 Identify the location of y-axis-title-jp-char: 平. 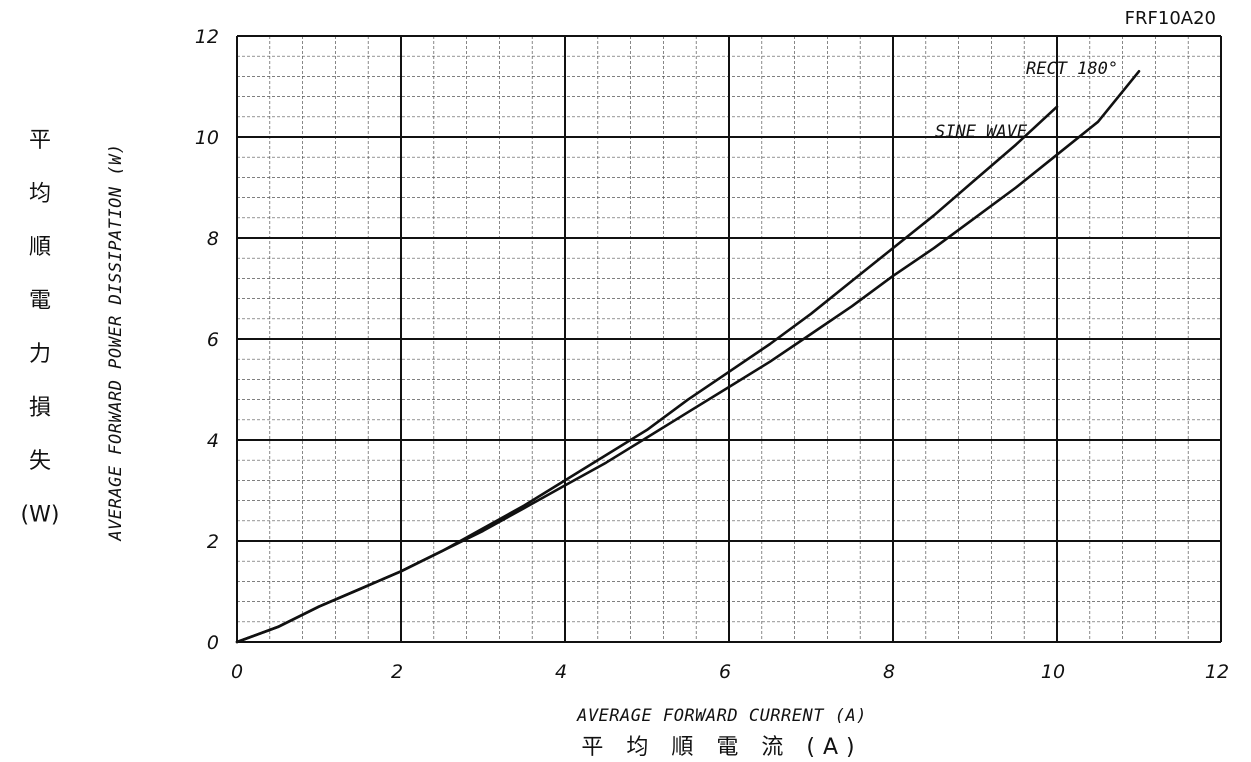
(40, 140).